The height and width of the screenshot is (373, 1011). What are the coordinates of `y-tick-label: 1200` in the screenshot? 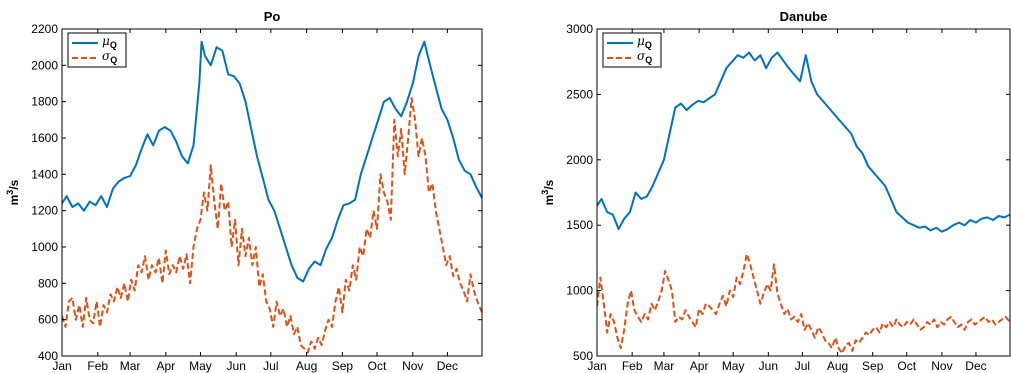 It's located at (44, 211).